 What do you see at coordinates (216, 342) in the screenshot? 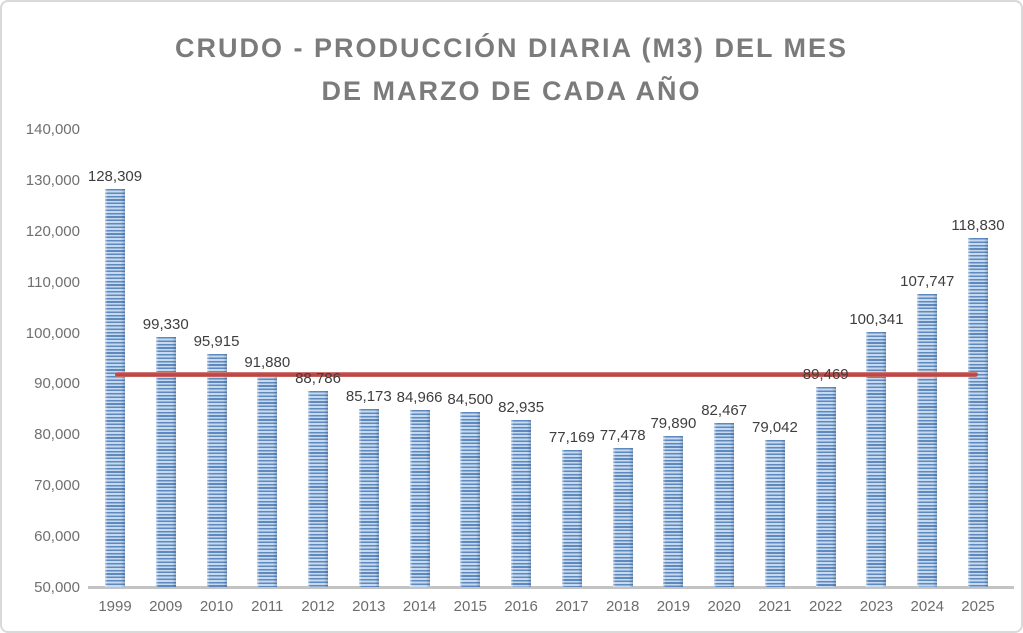
I see `bar-value-label: 95,915` at bounding box center [216, 342].